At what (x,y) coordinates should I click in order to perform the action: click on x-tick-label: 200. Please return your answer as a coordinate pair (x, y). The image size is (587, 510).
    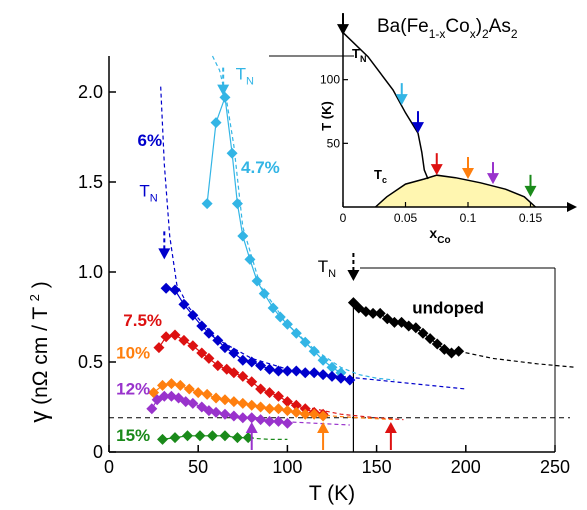
    Looking at the image, I should click on (466, 467).